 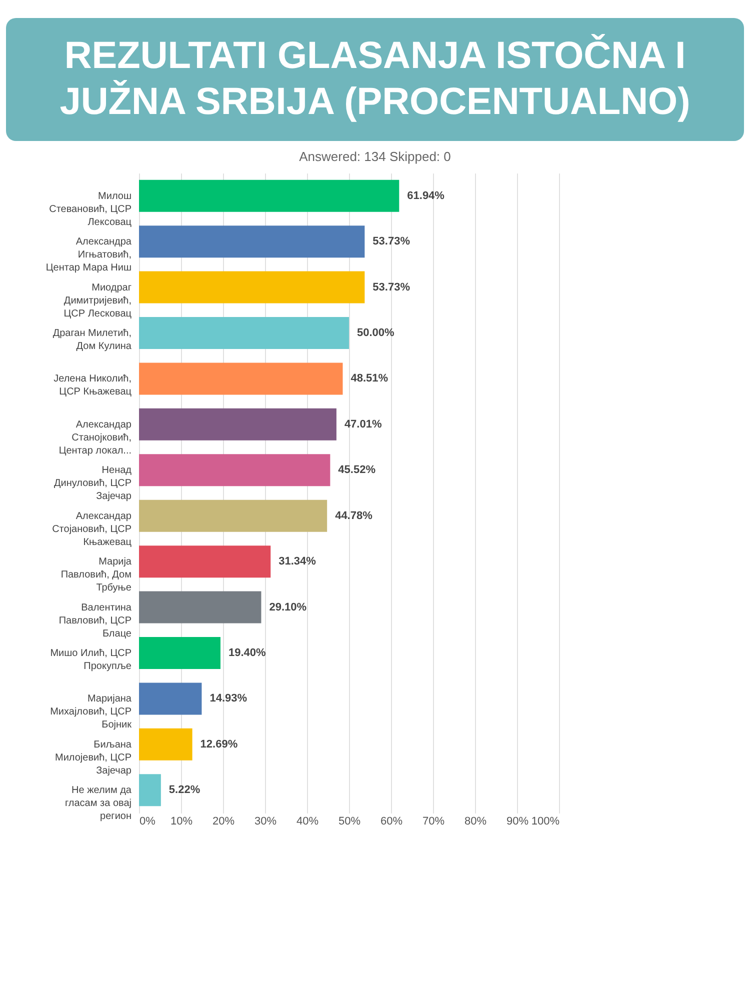 What do you see at coordinates (93, 483) in the screenshot?
I see `y-tick-label: Ненад Динуловић, ЦСР Зајечар` at bounding box center [93, 483].